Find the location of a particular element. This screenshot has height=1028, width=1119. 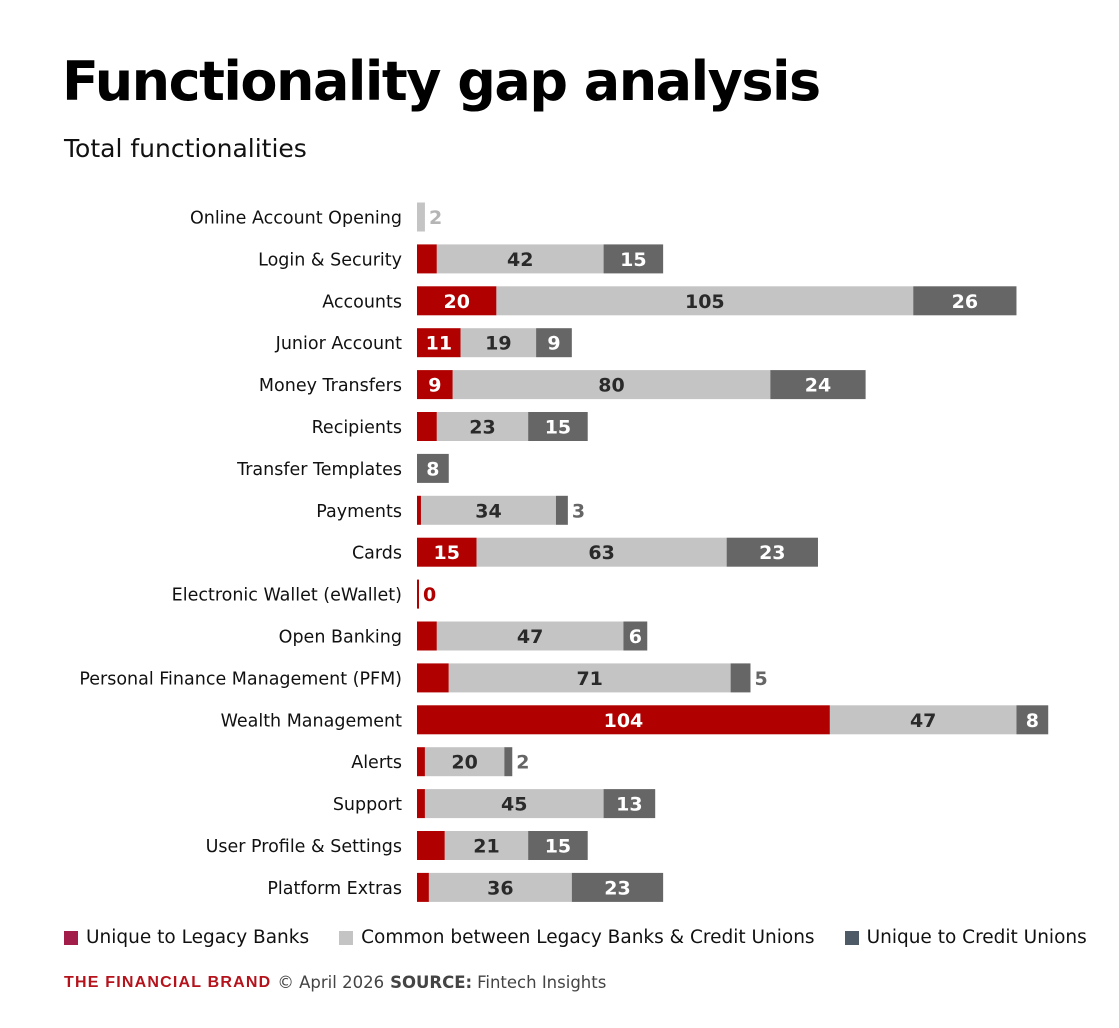

legend-item-cu: Unique to Credit Unions is located at coordinates (965, 937).